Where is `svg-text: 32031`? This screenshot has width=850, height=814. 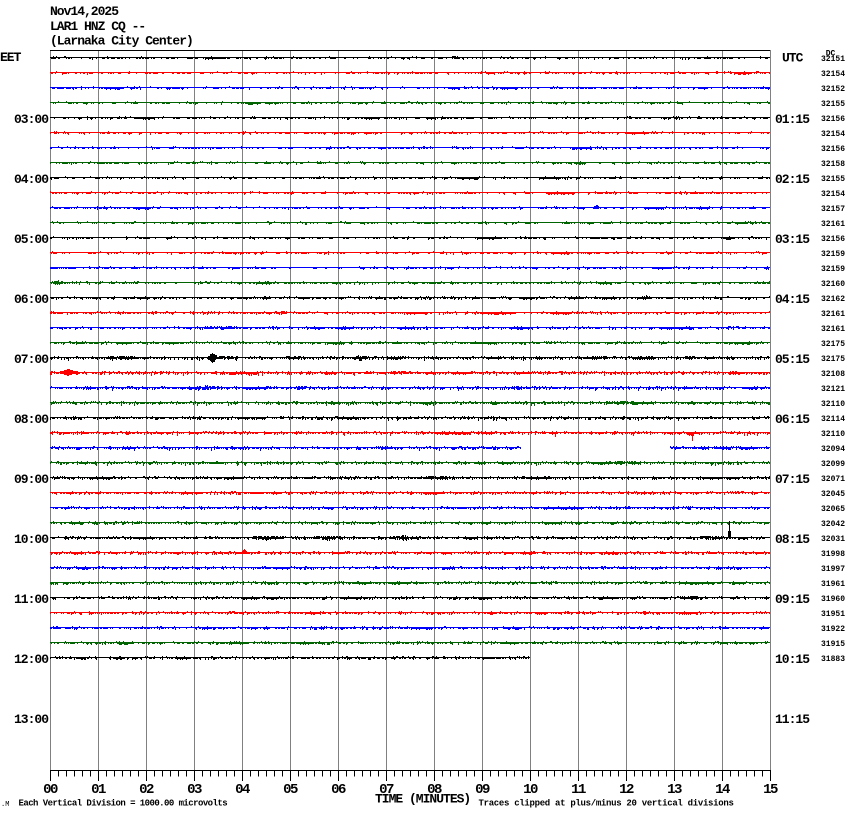 svg-text: 32031 is located at coordinates (833, 539).